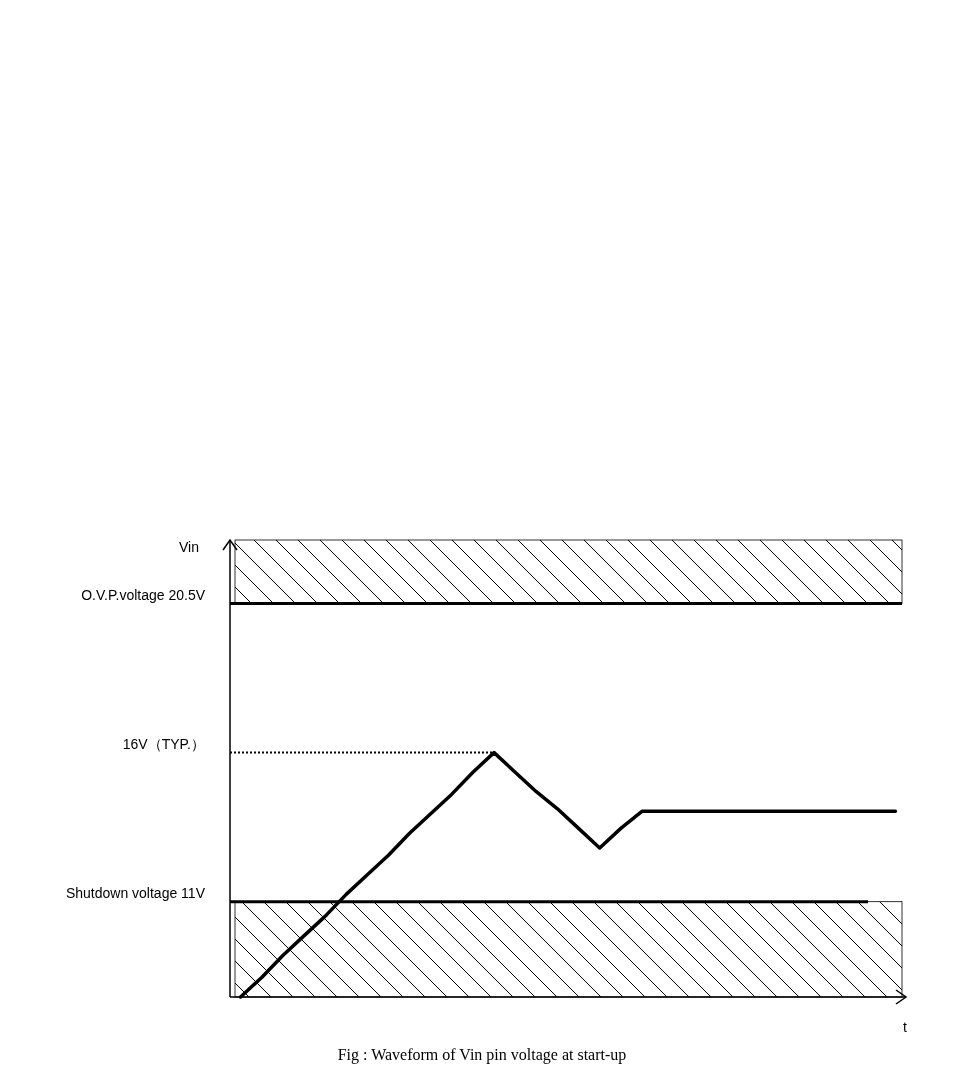  Describe the element at coordinates (482, 1055) in the screenshot. I see `text: Fig : Waveform of Vin pin voltage at start-up` at that location.